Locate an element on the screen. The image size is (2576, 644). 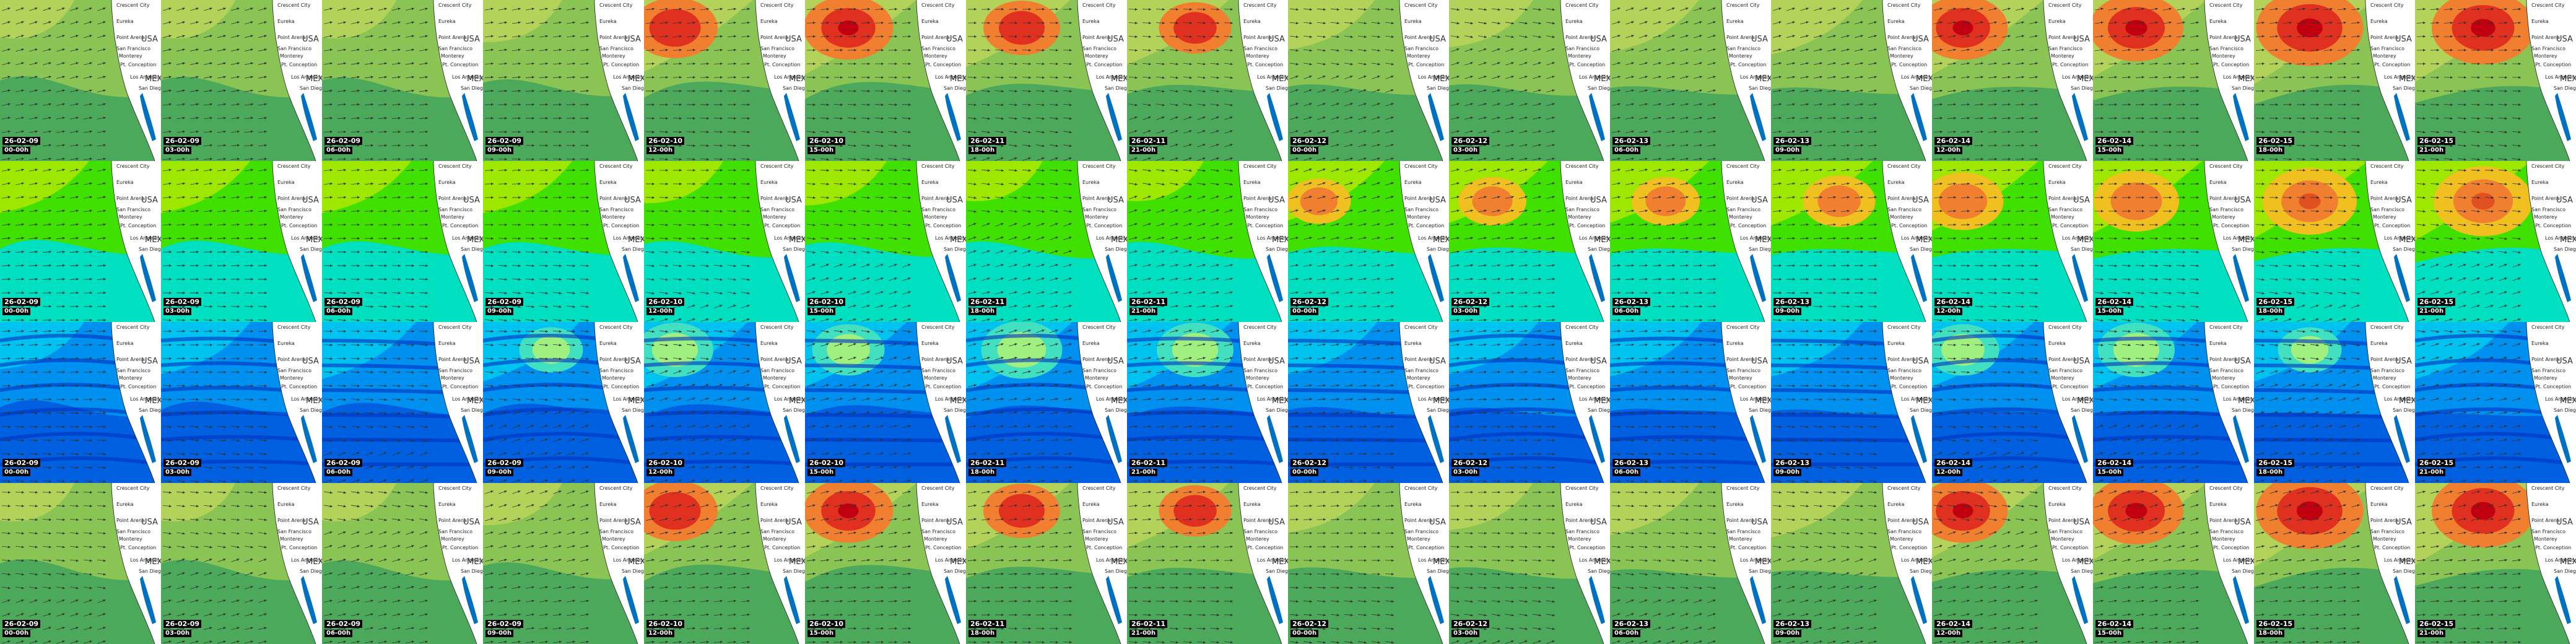
frame-date: 26-02-09 is located at coordinates (21, 624).